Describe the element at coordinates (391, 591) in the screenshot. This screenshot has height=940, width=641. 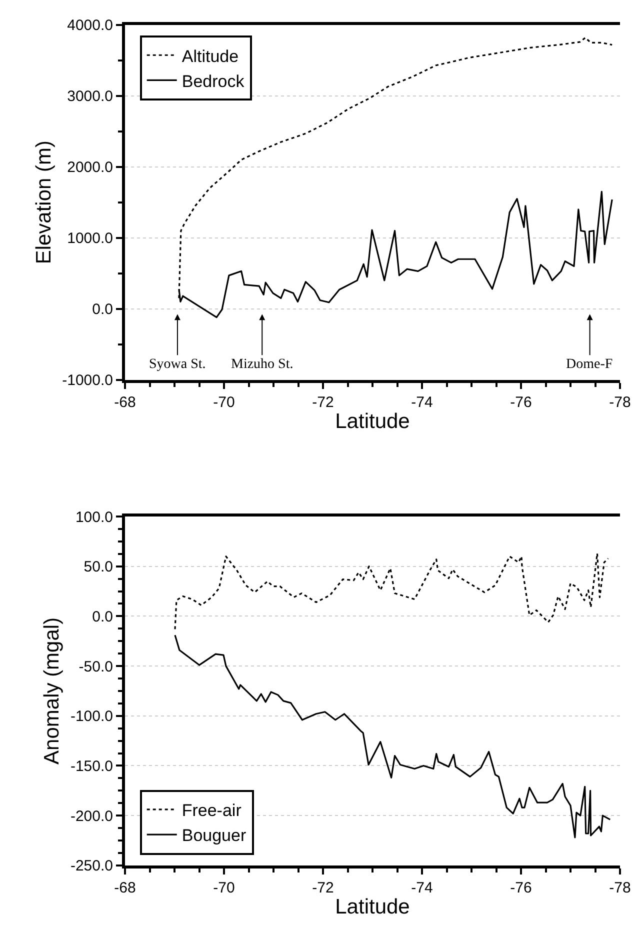
I see `line-series` at that location.